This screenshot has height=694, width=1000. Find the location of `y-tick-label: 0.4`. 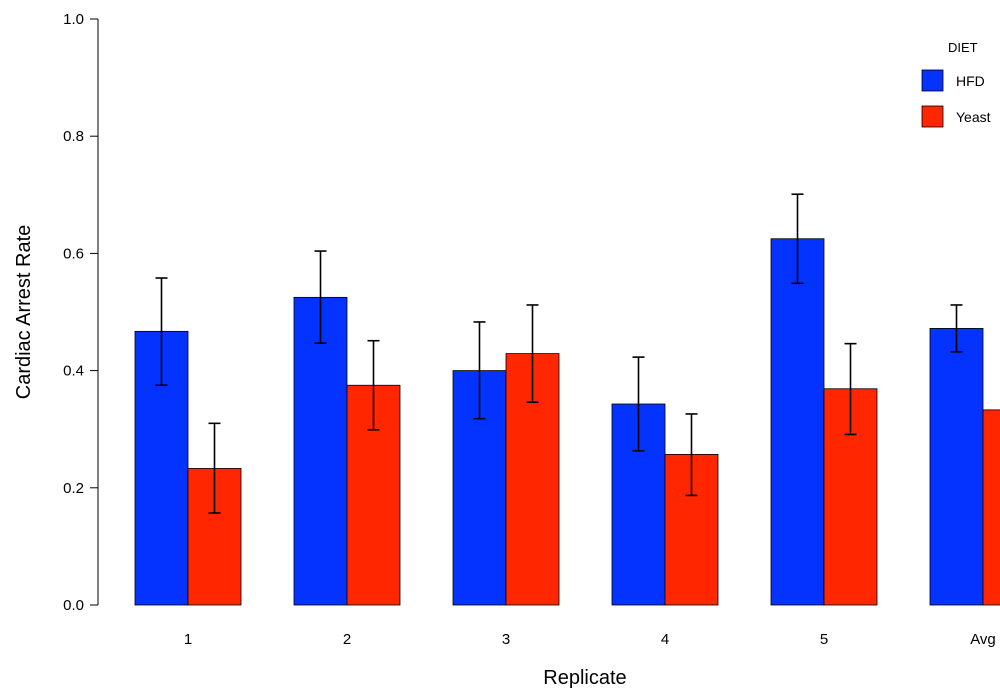

y-tick-label: 0.4 is located at coordinates (73, 371).